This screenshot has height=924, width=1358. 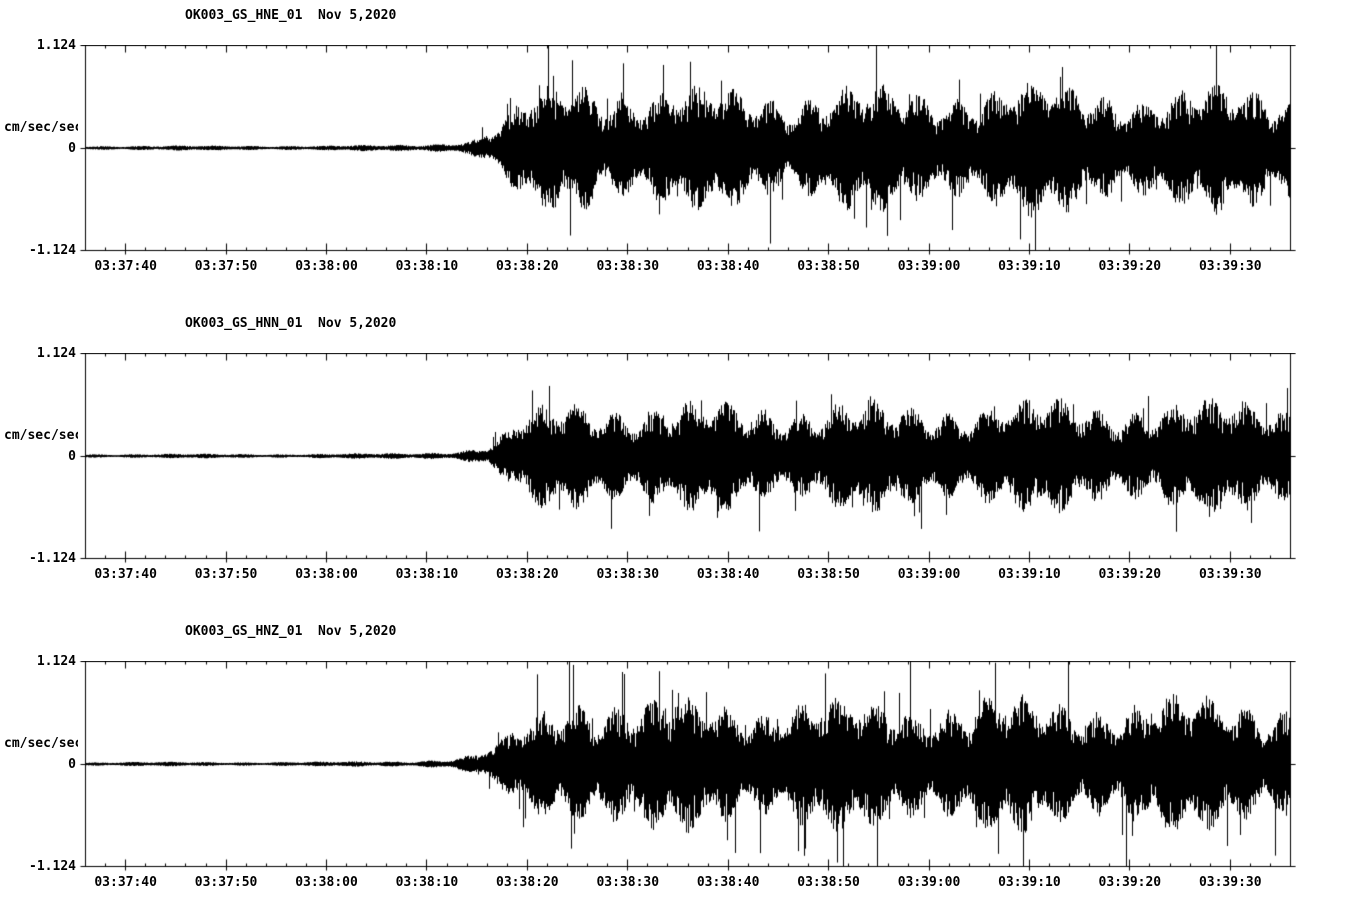 What do you see at coordinates (291, 323) in the screenshot?
I see `panel-title: OK003_GS_HNN_01 Nov 5,2020` at bounding box center [291, 323].